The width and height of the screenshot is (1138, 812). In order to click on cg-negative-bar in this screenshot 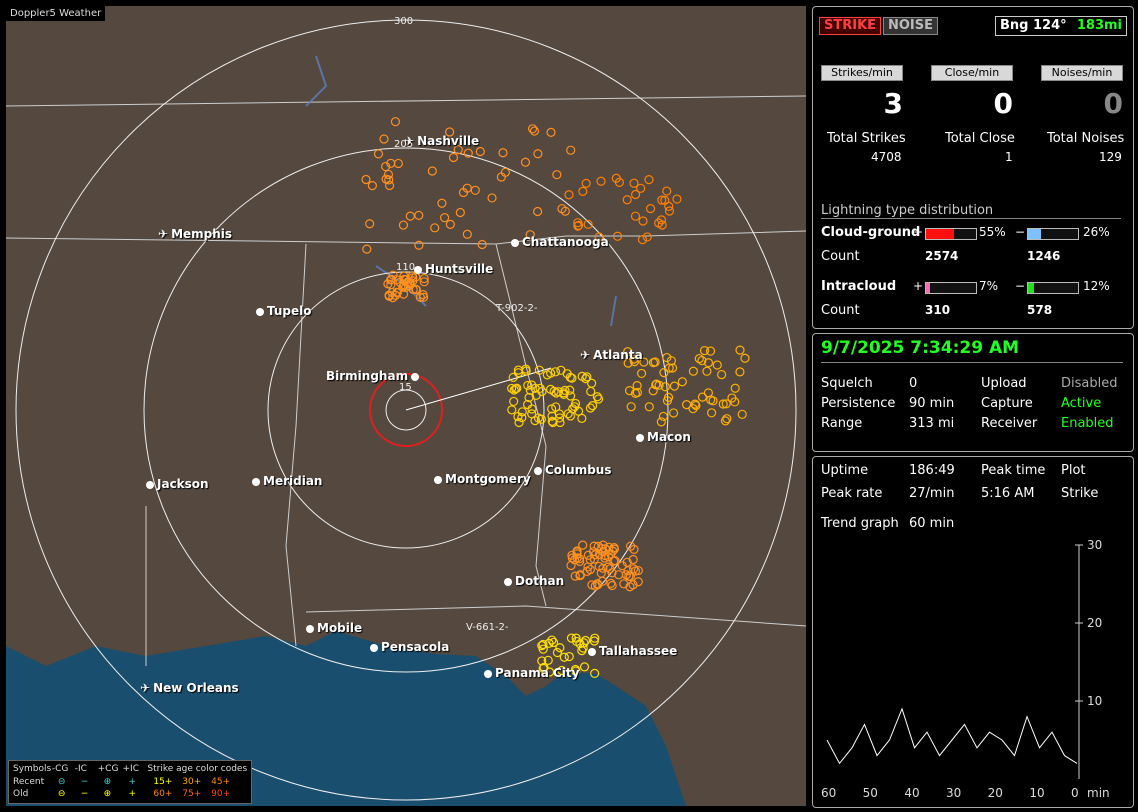, I will do `click(1053, 234)`.